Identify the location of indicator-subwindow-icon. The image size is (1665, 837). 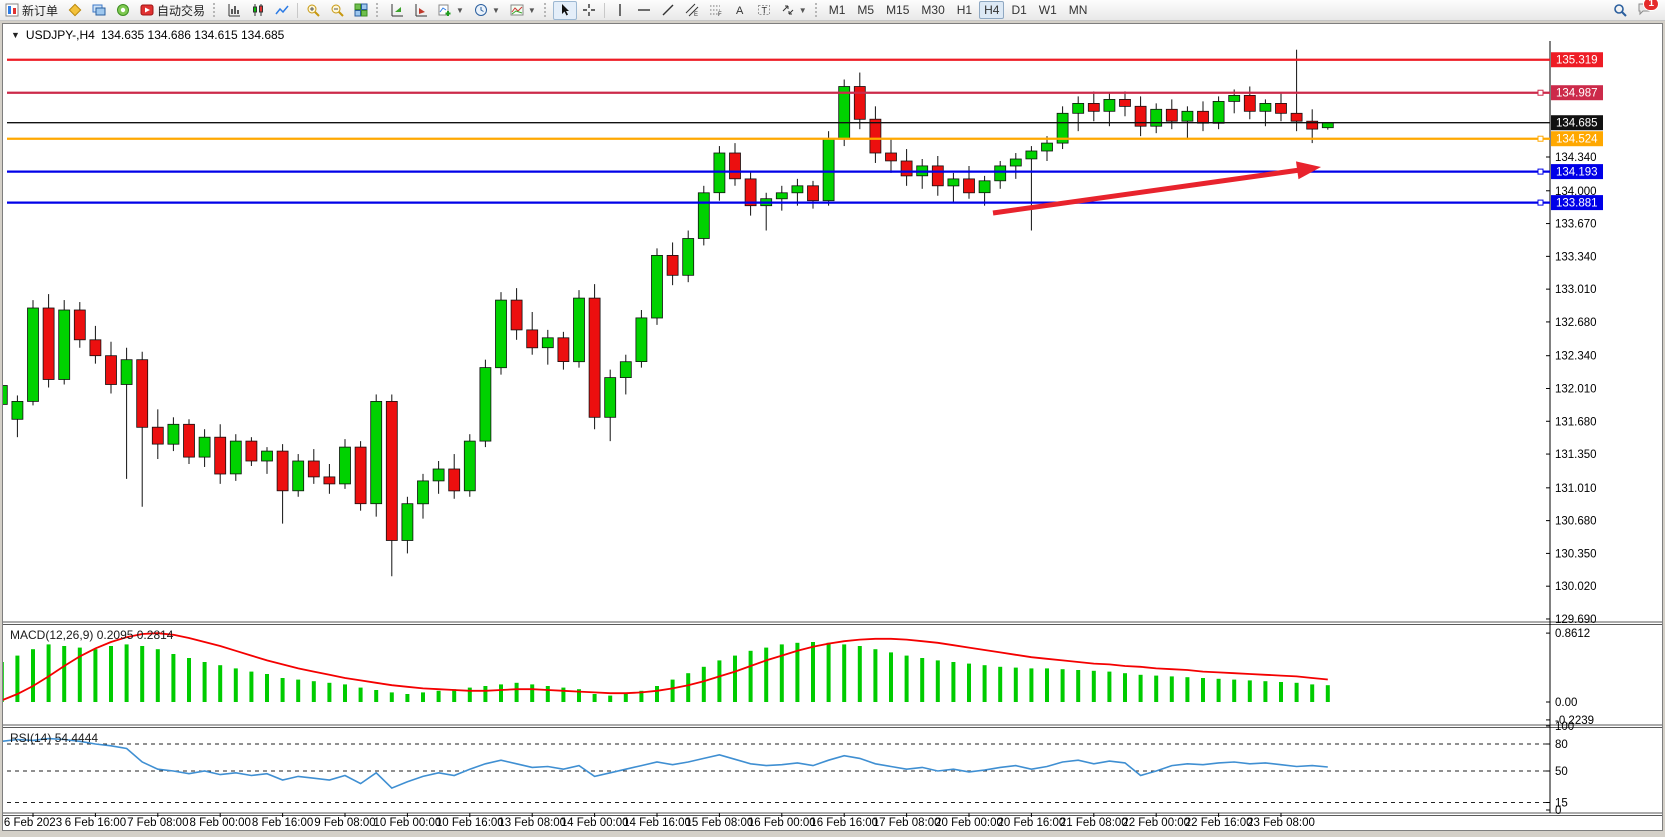
(421, 10).